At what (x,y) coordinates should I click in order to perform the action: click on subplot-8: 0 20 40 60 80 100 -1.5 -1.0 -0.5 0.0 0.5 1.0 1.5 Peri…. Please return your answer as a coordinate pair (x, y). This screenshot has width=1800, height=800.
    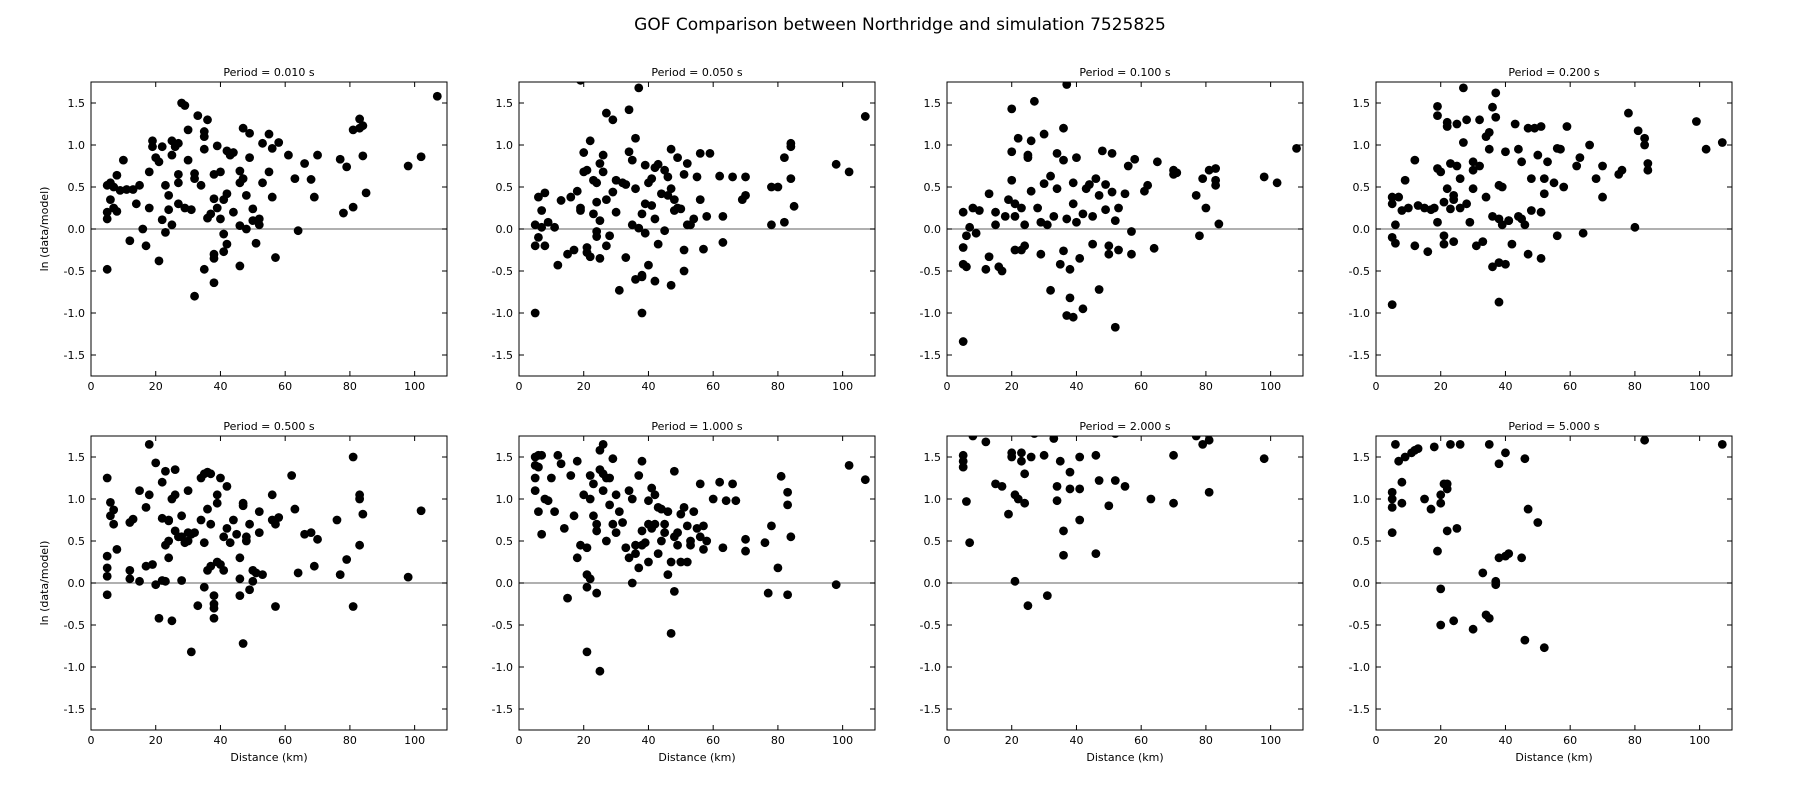
    Looking at the image, I should click on (1541, 592).